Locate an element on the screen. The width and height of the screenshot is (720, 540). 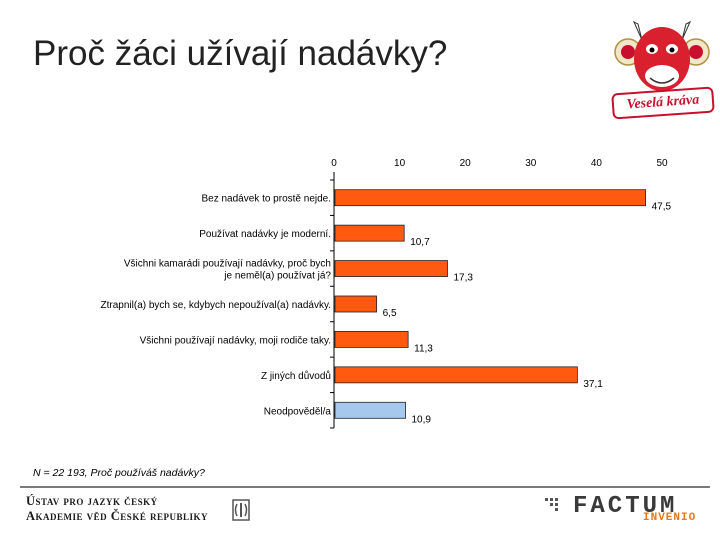
category-label: Neodpověděl/a is located at coordinates (298, 411).